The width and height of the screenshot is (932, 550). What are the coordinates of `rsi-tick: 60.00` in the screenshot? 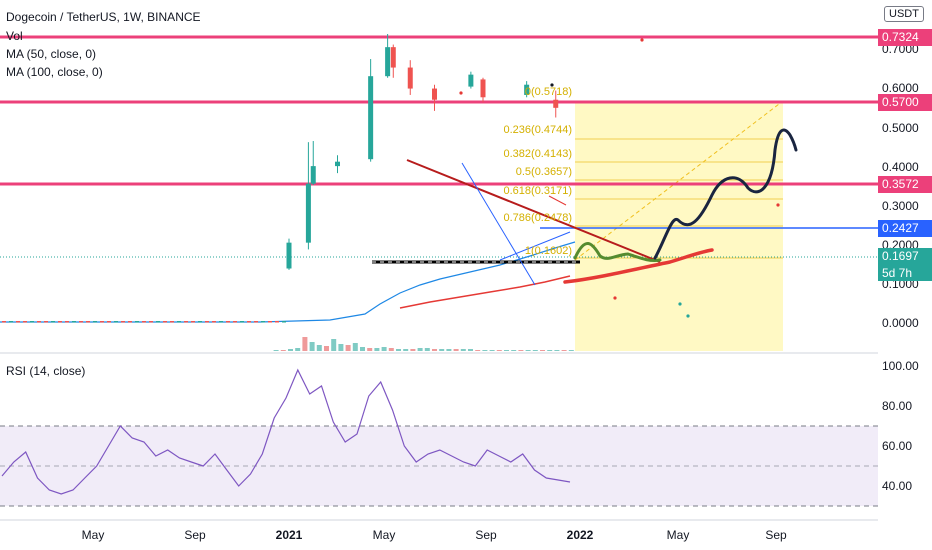 It's located at (897, 446).